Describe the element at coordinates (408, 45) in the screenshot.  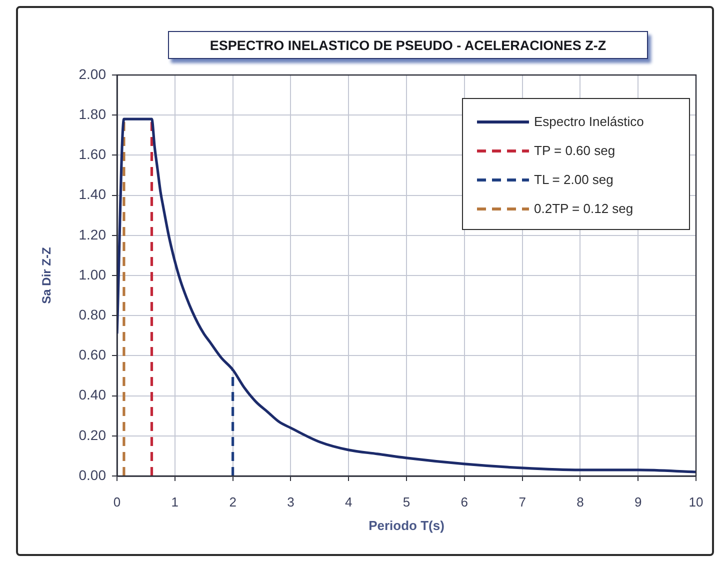
I see `chart-title: ESPECTRO INELASTICO DE PSEUDO - ACELERACIONES Z-Z` at that location.